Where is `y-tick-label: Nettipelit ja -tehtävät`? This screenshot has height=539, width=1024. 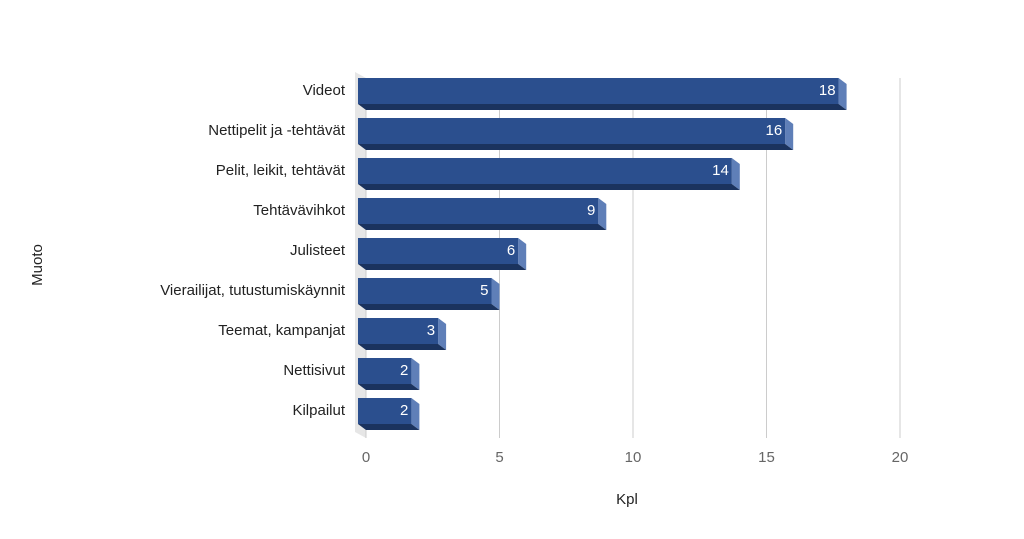 y-tick-label: Nettipelit ja -tehtävät is located at coordinates (277, 130).